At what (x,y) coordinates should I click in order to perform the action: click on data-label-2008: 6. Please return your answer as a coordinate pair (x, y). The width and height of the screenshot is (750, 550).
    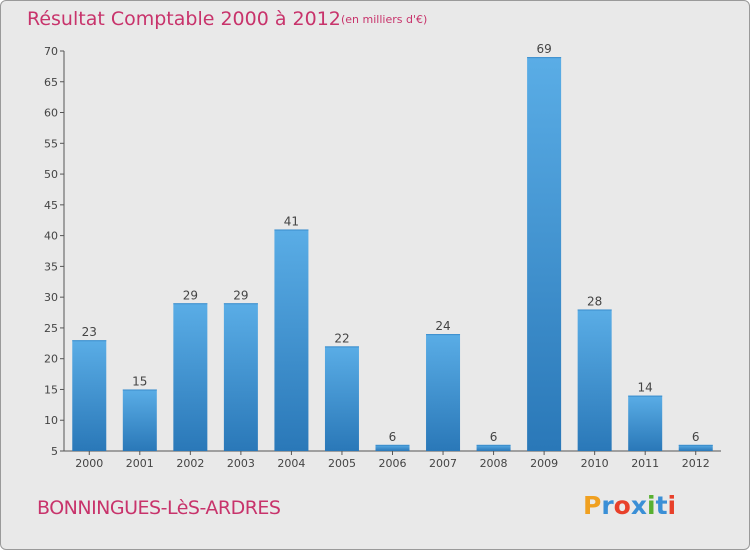
    Looking at the image, I should click on (494, 437).